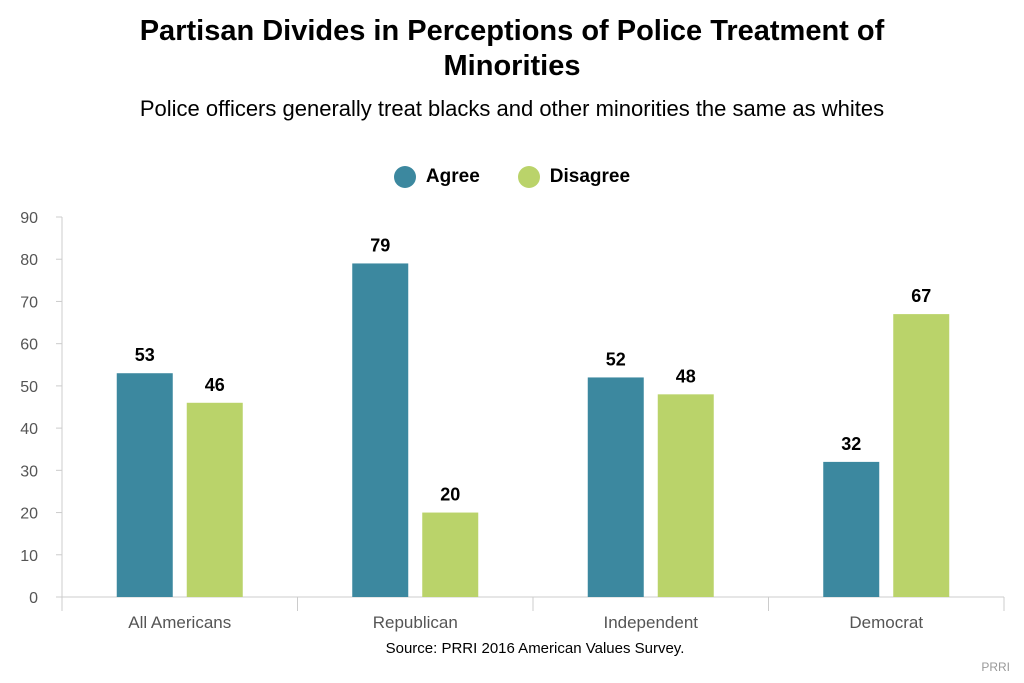 The height and width of the screenshot is (683, 1024). Describe the element at coordinates (686, 376) in the screenshot. I see `data-label-disagree-2: 48` at that location.